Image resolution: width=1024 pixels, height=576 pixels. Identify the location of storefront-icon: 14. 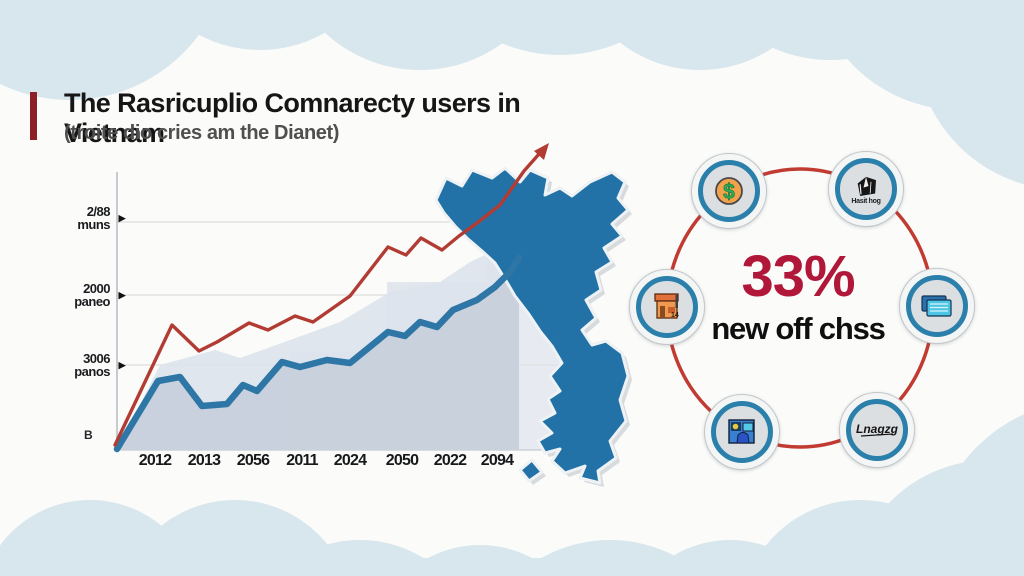
(666, 306).